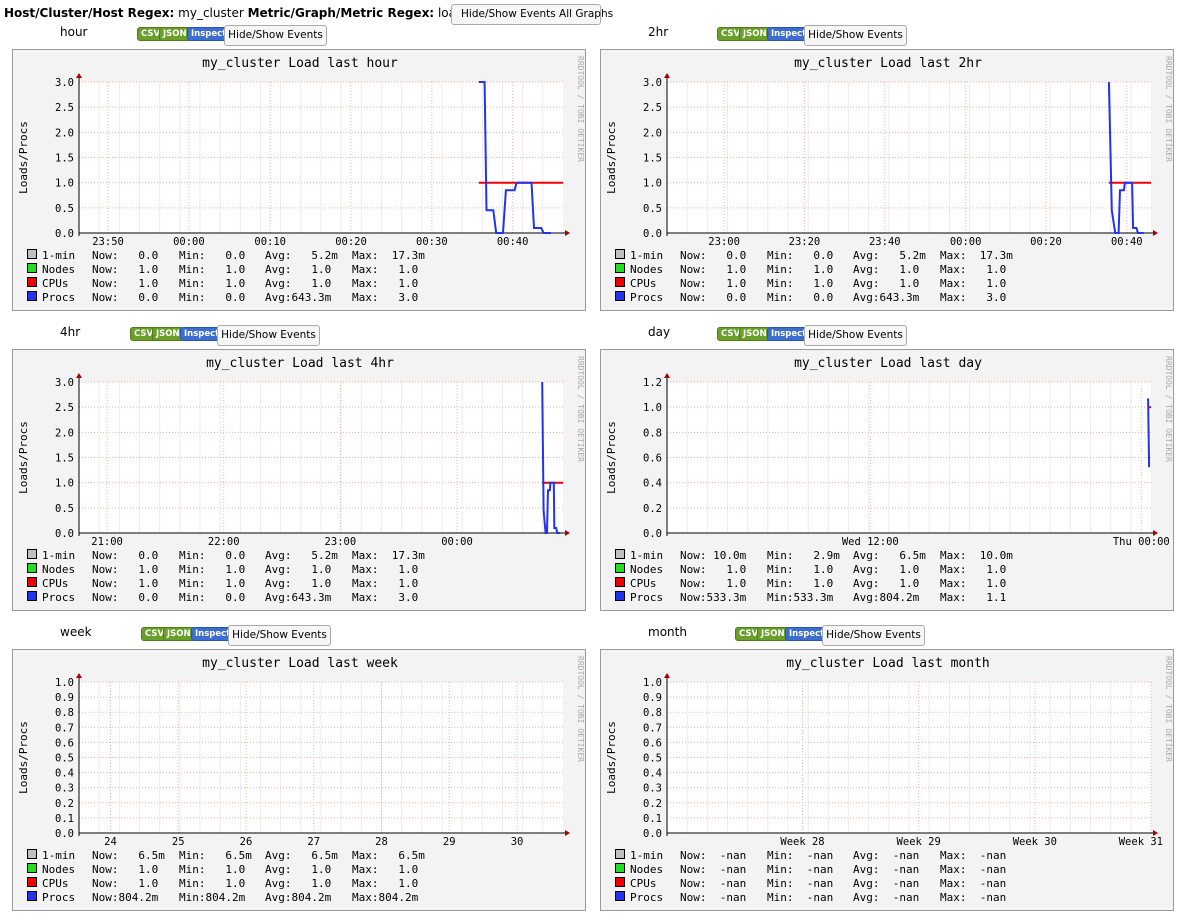  What do you see at coordinates (313, 842) in the screenshot?
I see `x-tick-label: 27` at bounding box center [313, 842].